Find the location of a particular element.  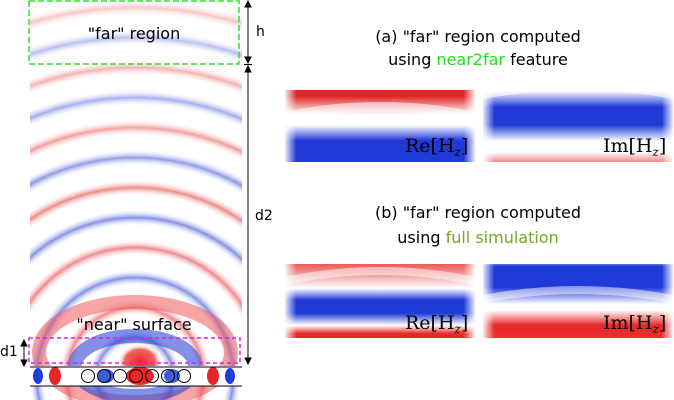

panel-b-im-label: Im[Hz] is located at coordinates (634, 324).